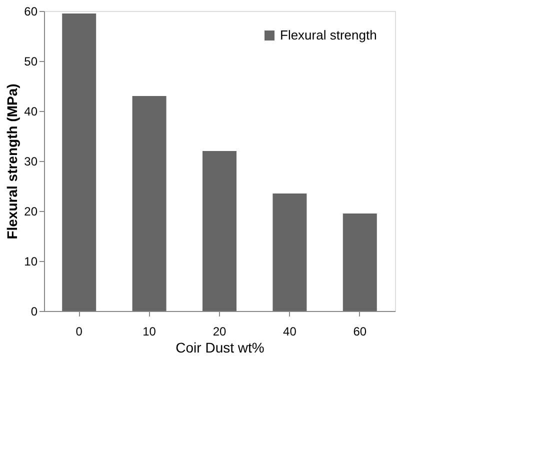 The image size is (534, 461). What do you see at coordinates (31, 211) in the screenshot?
I see `y-tick-label: 20` at bounding box center [31, 211].